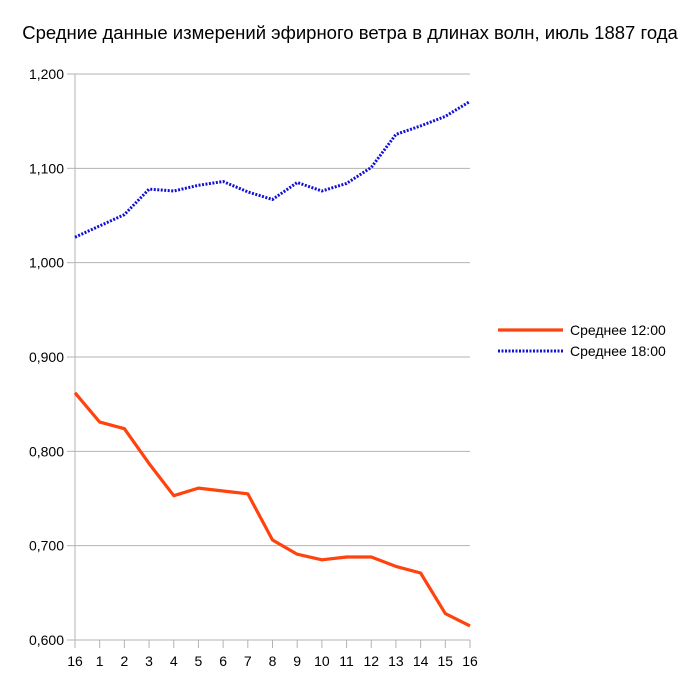 This screenshot has width=700, height=684. I want to click on y-tick-label: 0,900, so click(46, 357).